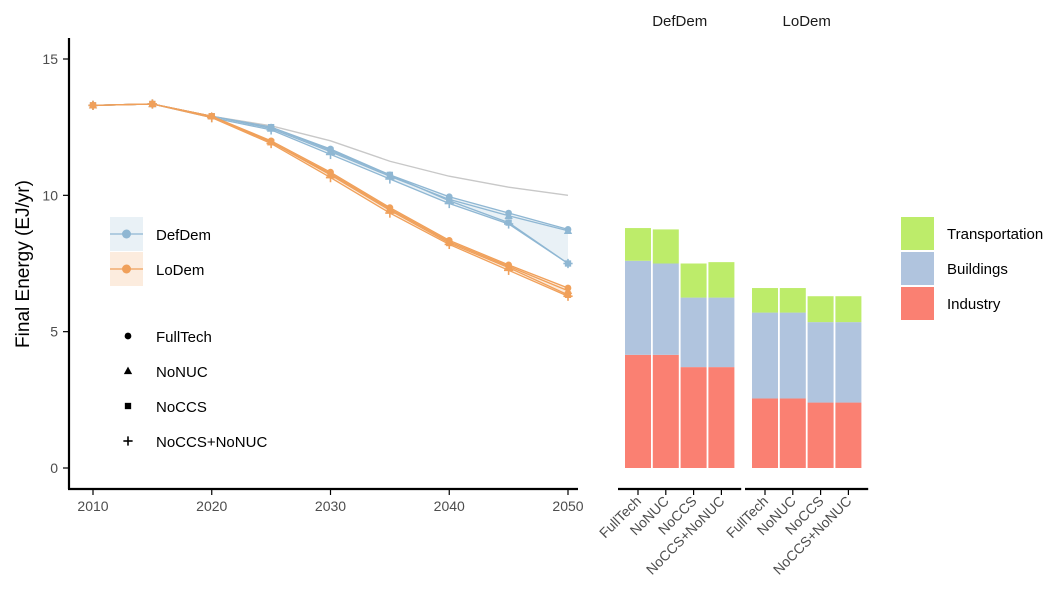  I want to click on y-tick-label: 5, so click(54, 332).